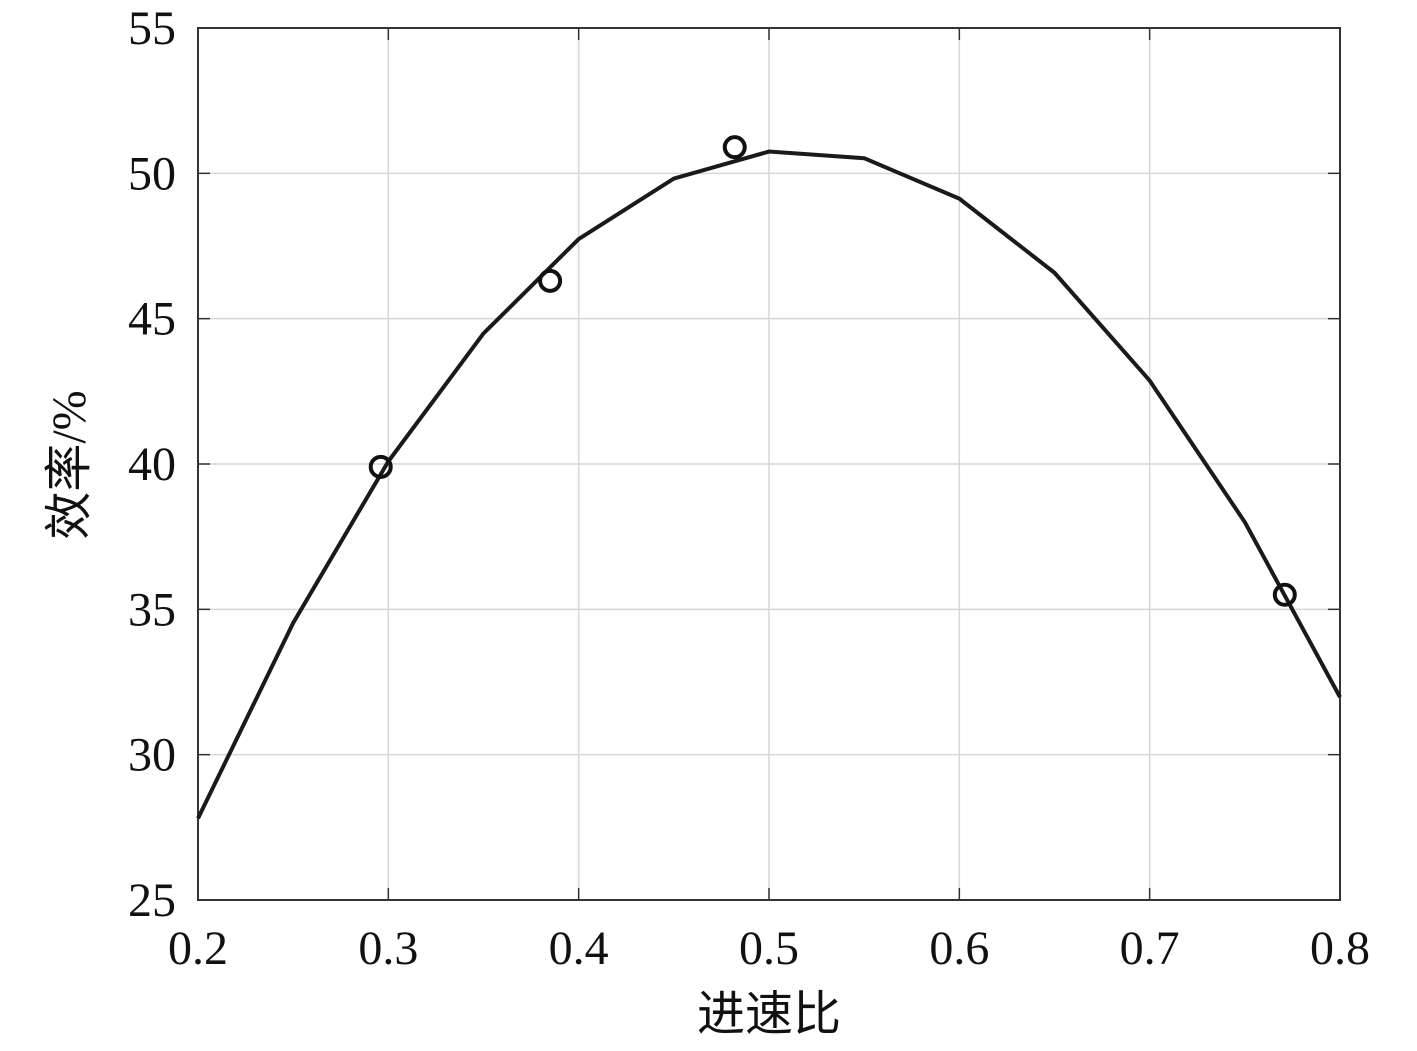  I want to click on y-tick-label: 30, so click(152, 755).